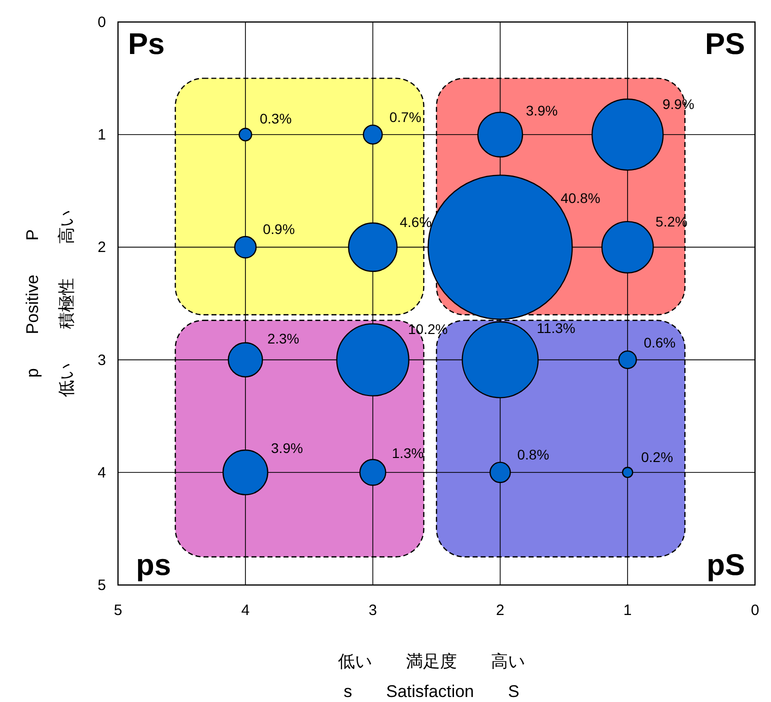 This screenshot has width=771, height=702. Describe the element at coordinates (102, 585) in the screenshot. I see `y-tick-label: 5` at that location.